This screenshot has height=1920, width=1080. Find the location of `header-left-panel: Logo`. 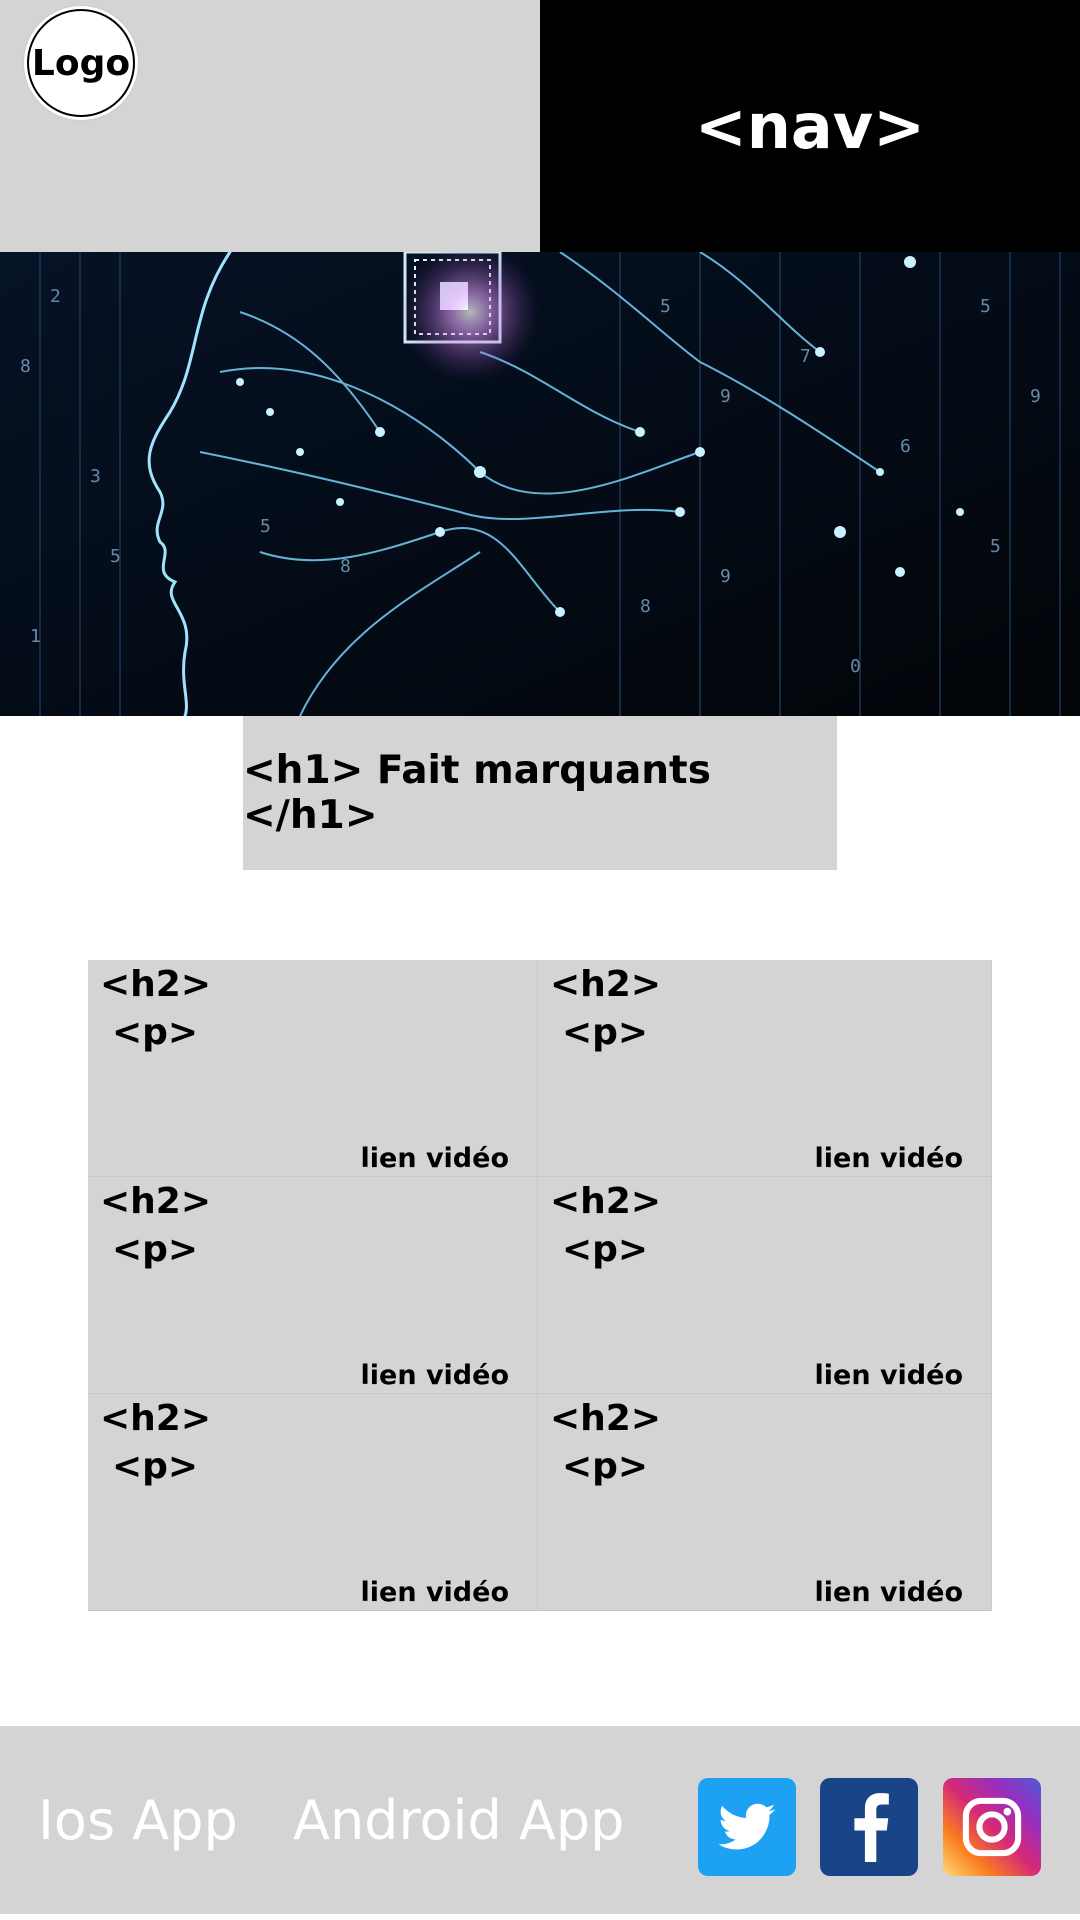

header-left-panel: Logo is located at coordinates (270, 126).